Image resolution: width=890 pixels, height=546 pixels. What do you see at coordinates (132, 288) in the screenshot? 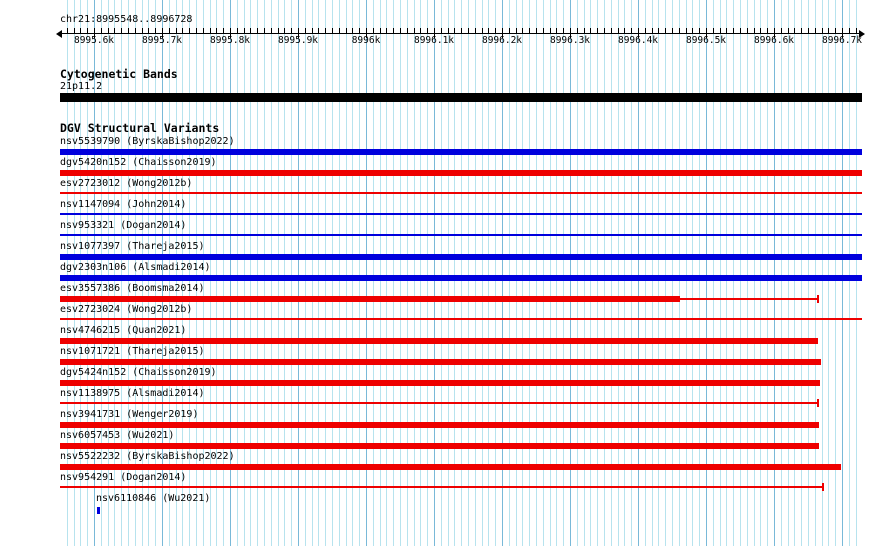
I see `track-label: esv3557386 (Boomsma2014)` at bounding box center [132, 288].